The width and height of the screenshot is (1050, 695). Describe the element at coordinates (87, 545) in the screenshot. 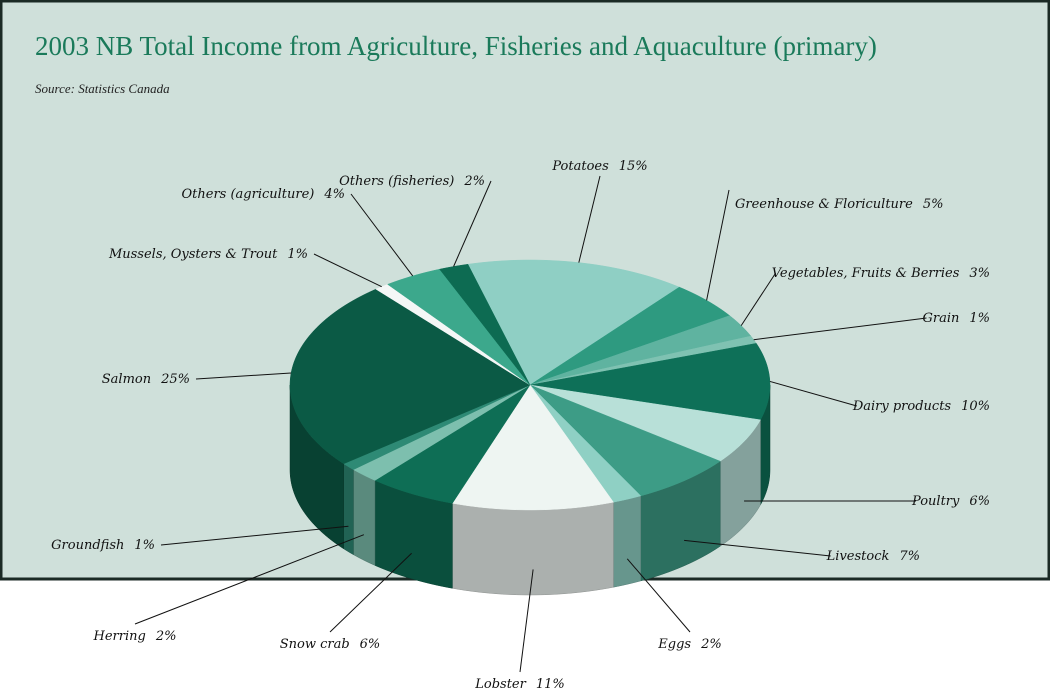

I see `category-label: Groundfish` at that location.